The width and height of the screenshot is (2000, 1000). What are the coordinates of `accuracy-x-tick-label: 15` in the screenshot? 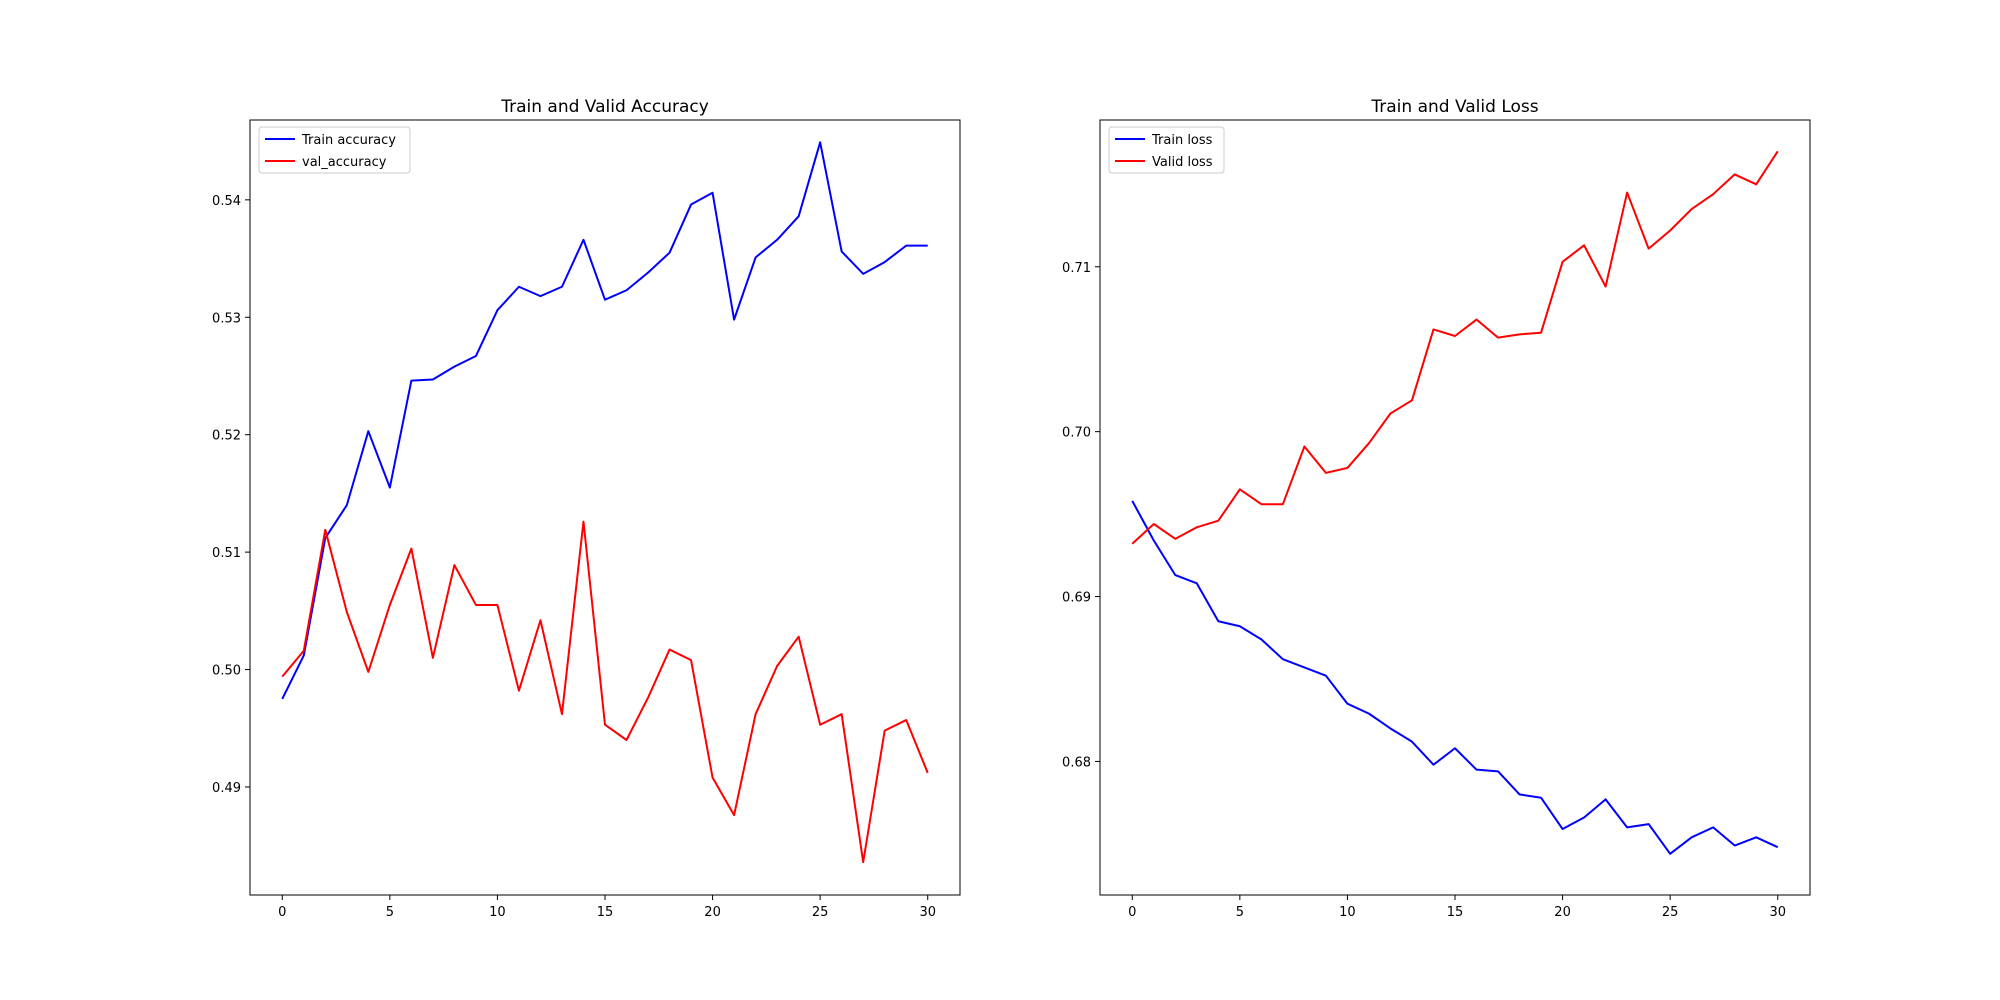 It's located at (605, 912).